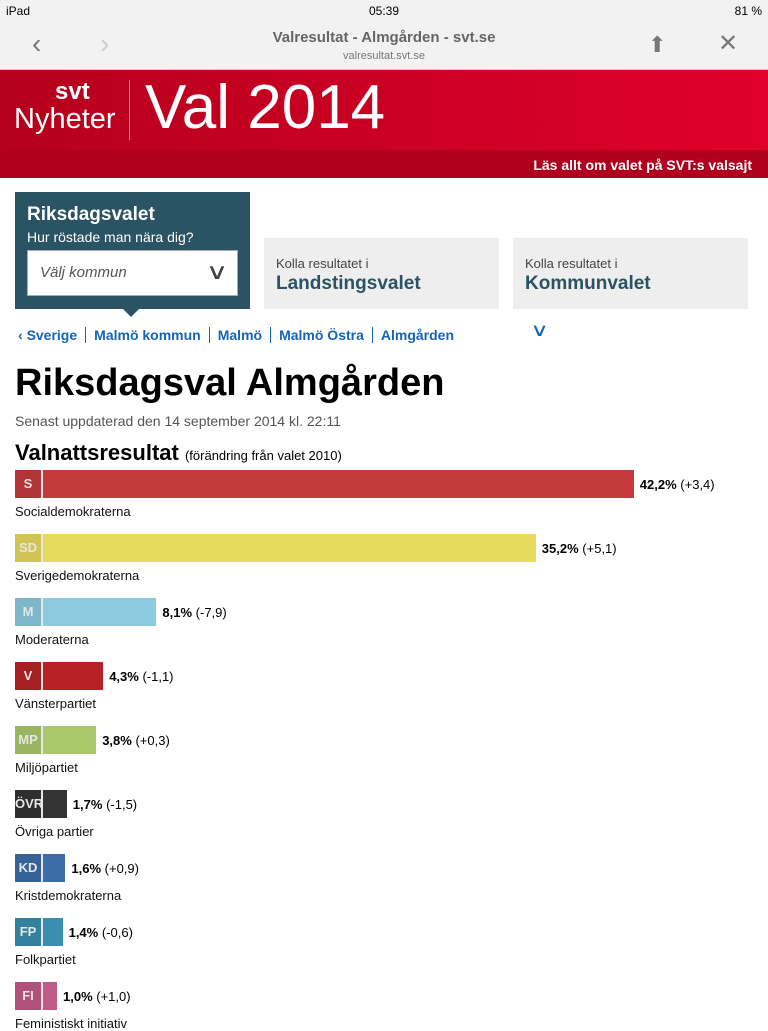 Image resolution: width=768 pixels, height=1031 pixels. What do you see at coordinates (748, 11) in the screenshot?
I see `battery-label: 81 %` at bounding box center [748, 11].